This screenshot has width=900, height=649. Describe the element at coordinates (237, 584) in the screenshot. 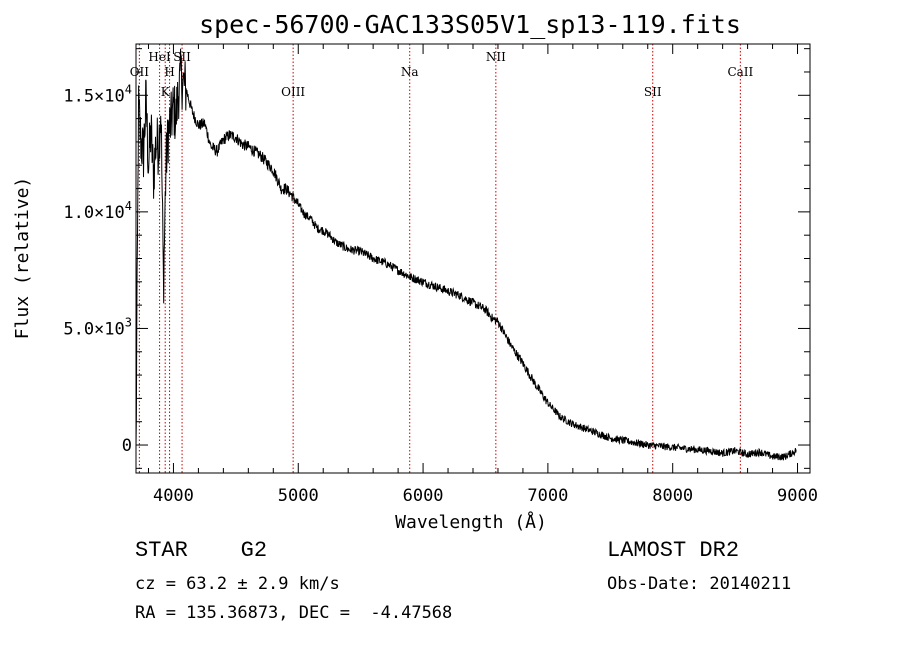

I see `redshift-cz: cz = 63.2 ± 2.9 km/s` at that location.